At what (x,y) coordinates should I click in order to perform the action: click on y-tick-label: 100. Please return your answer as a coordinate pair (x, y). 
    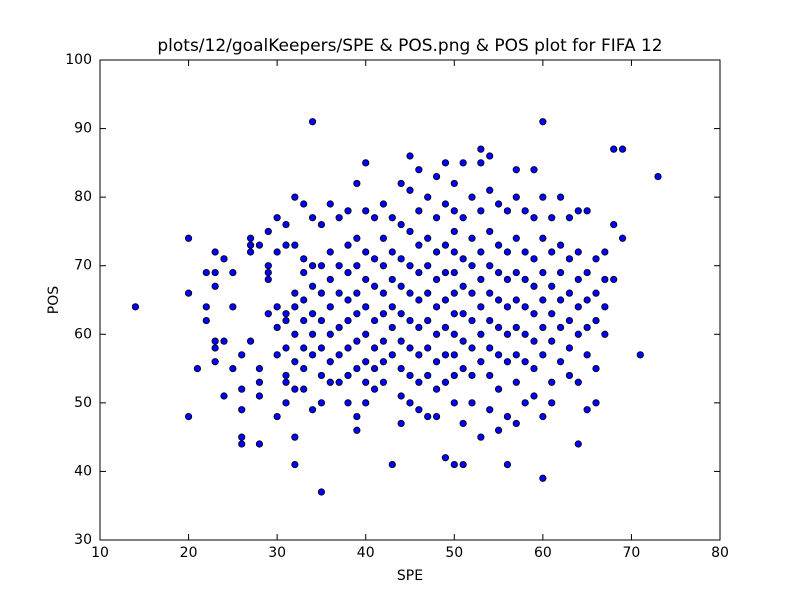
    Looking at the image, I should click on (78, 60).